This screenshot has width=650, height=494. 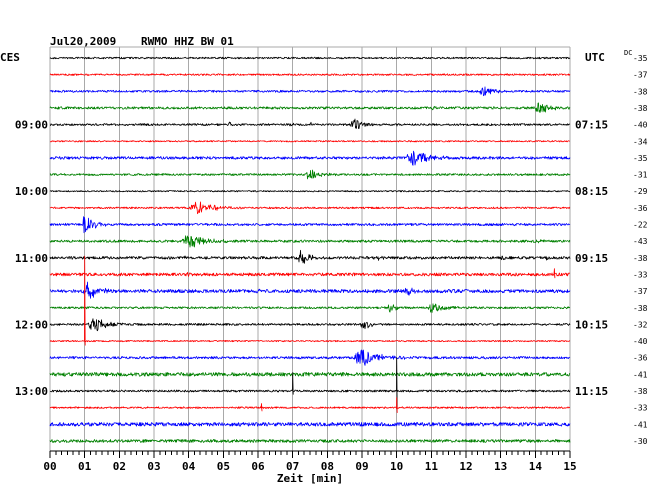 I want to click on x-axis-title: Zeit [min], so click(x=310, y=478).